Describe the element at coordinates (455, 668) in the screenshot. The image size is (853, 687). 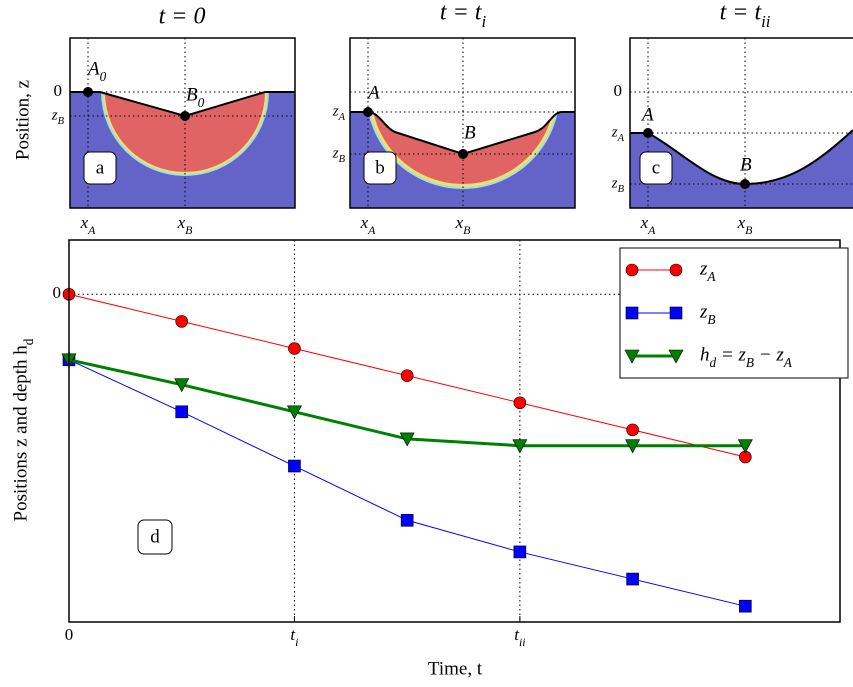
I see `x-label: Time, t` at that location.